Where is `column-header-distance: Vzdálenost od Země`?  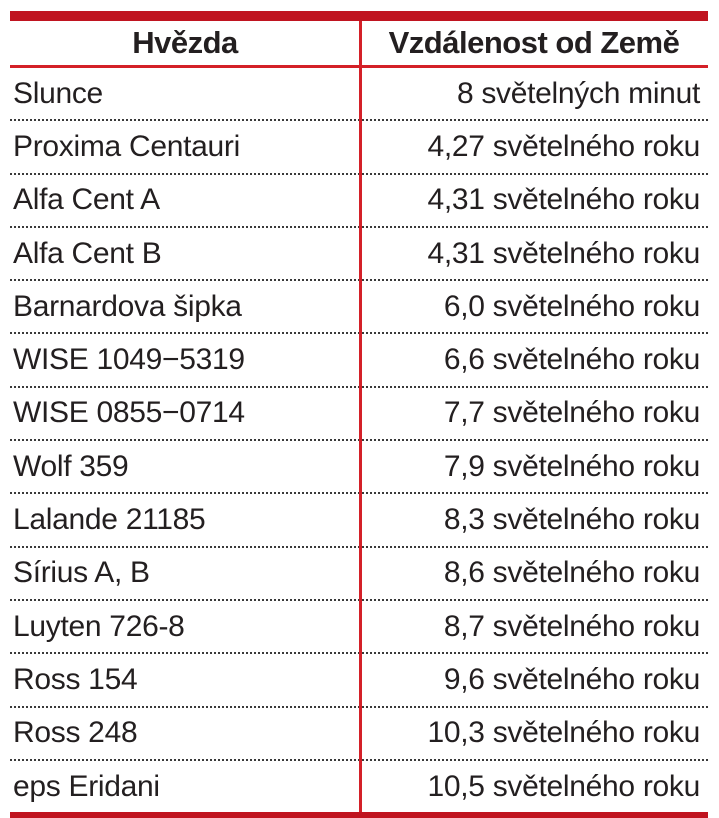
column-header-distance: Vzdálenost od Země is located at coordinates (534, 42).